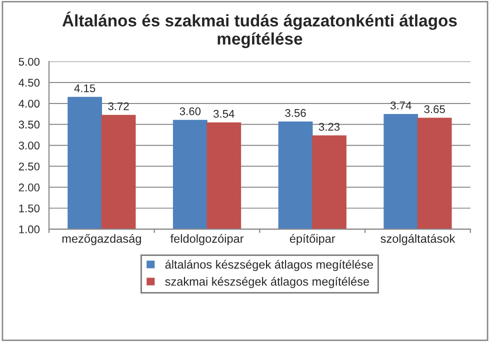  I want to click on y-tick-label: 1.00, so click(29, 229).